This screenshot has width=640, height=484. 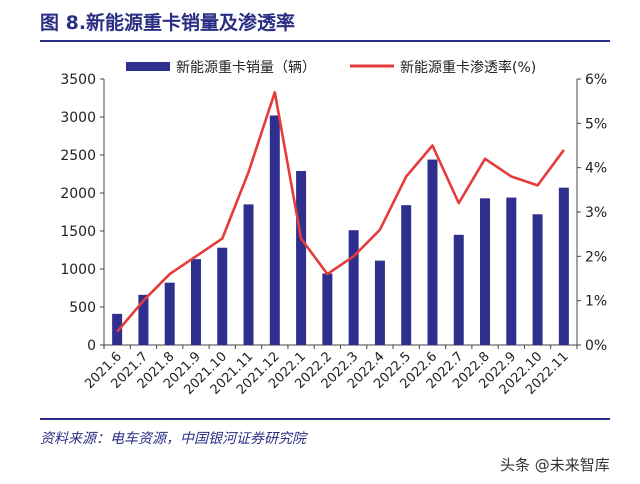 I want to click on y-left-tick-label: 2500, so click(x=78, y=156).